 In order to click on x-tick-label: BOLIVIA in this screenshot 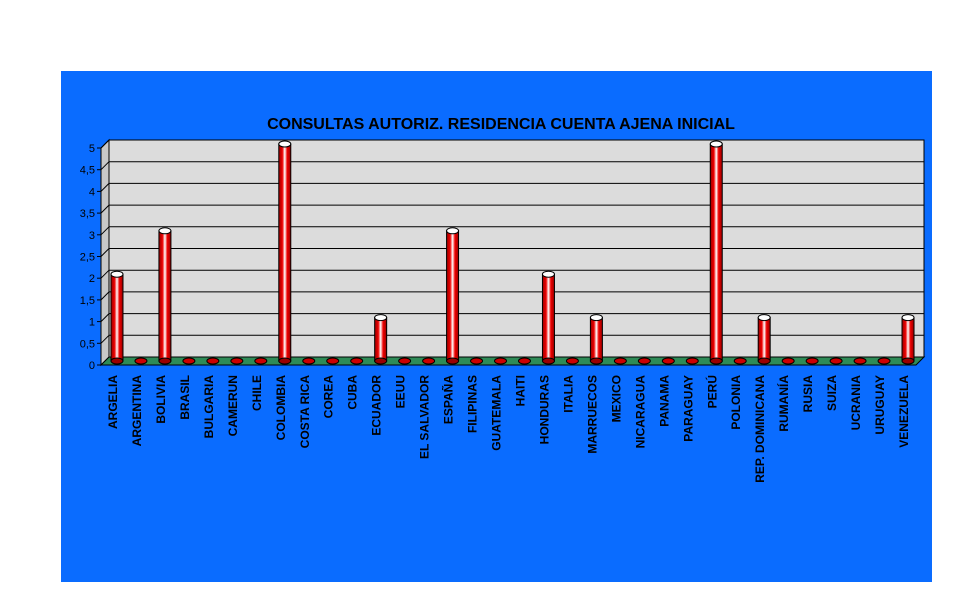, I will do `click(161, 399)`.